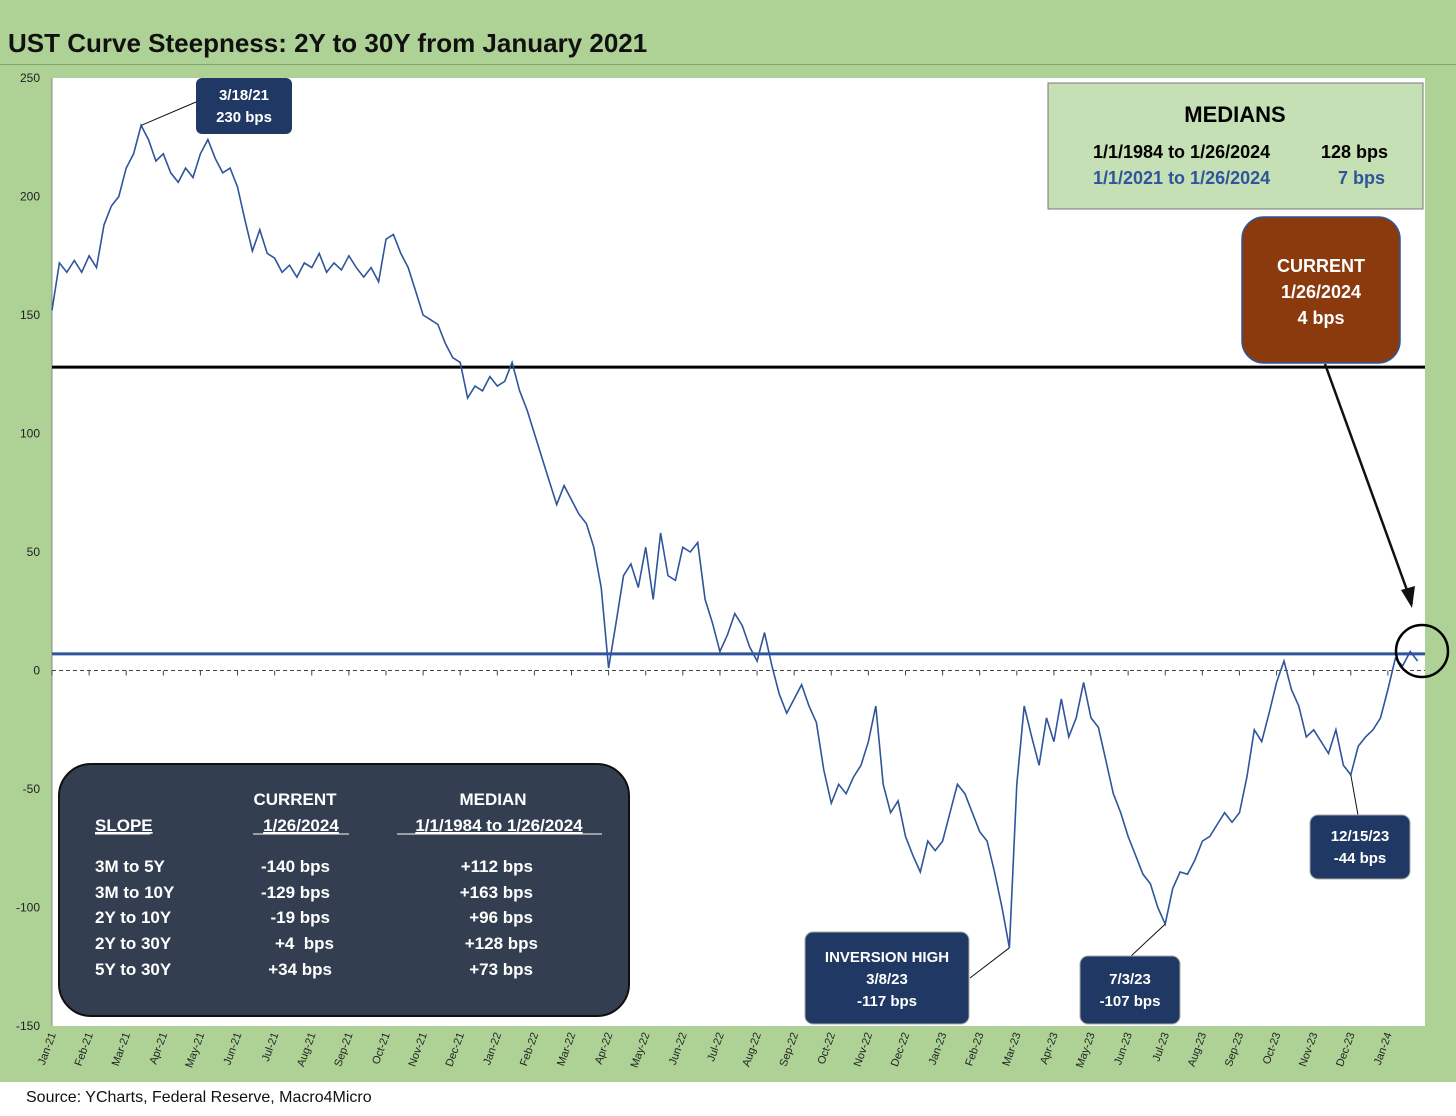 This screenshot has height=1116, width=1456. Describe the element at coordinates (30, 78) in the screenshot. I see `y-tick-label: 250` at that location.